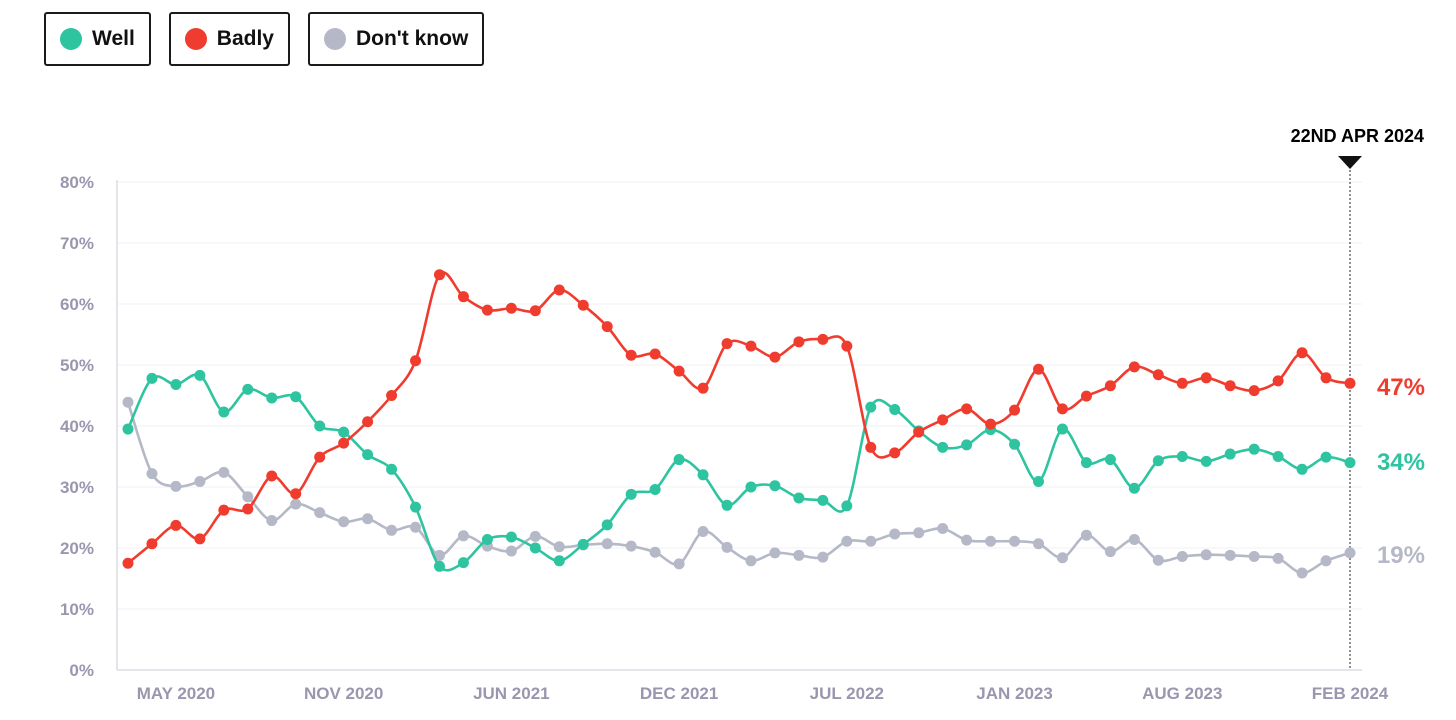  What do you see at coordinates (245, 38) in the screenshot?
I see `legend-label-badly: Badly` at bounding box center [245, 38].